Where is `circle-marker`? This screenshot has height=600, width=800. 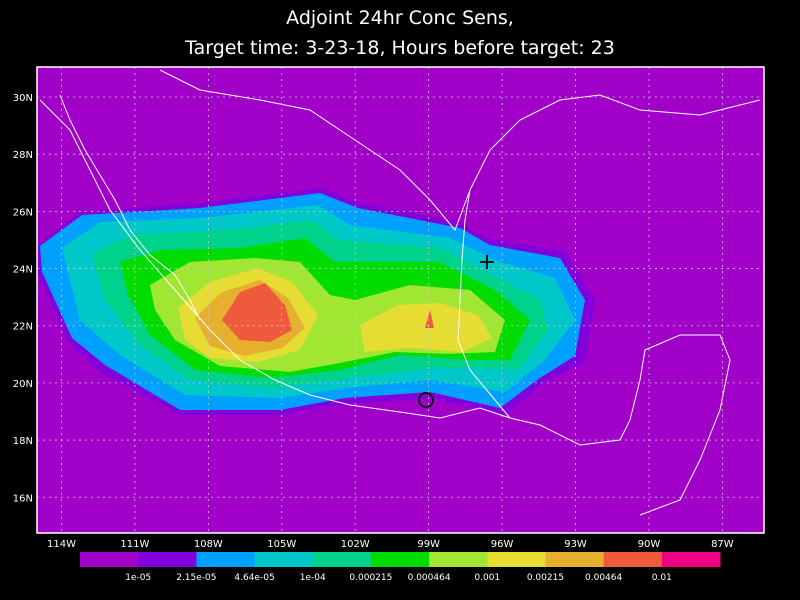
circle-marker is located at coordinates (426, 400).